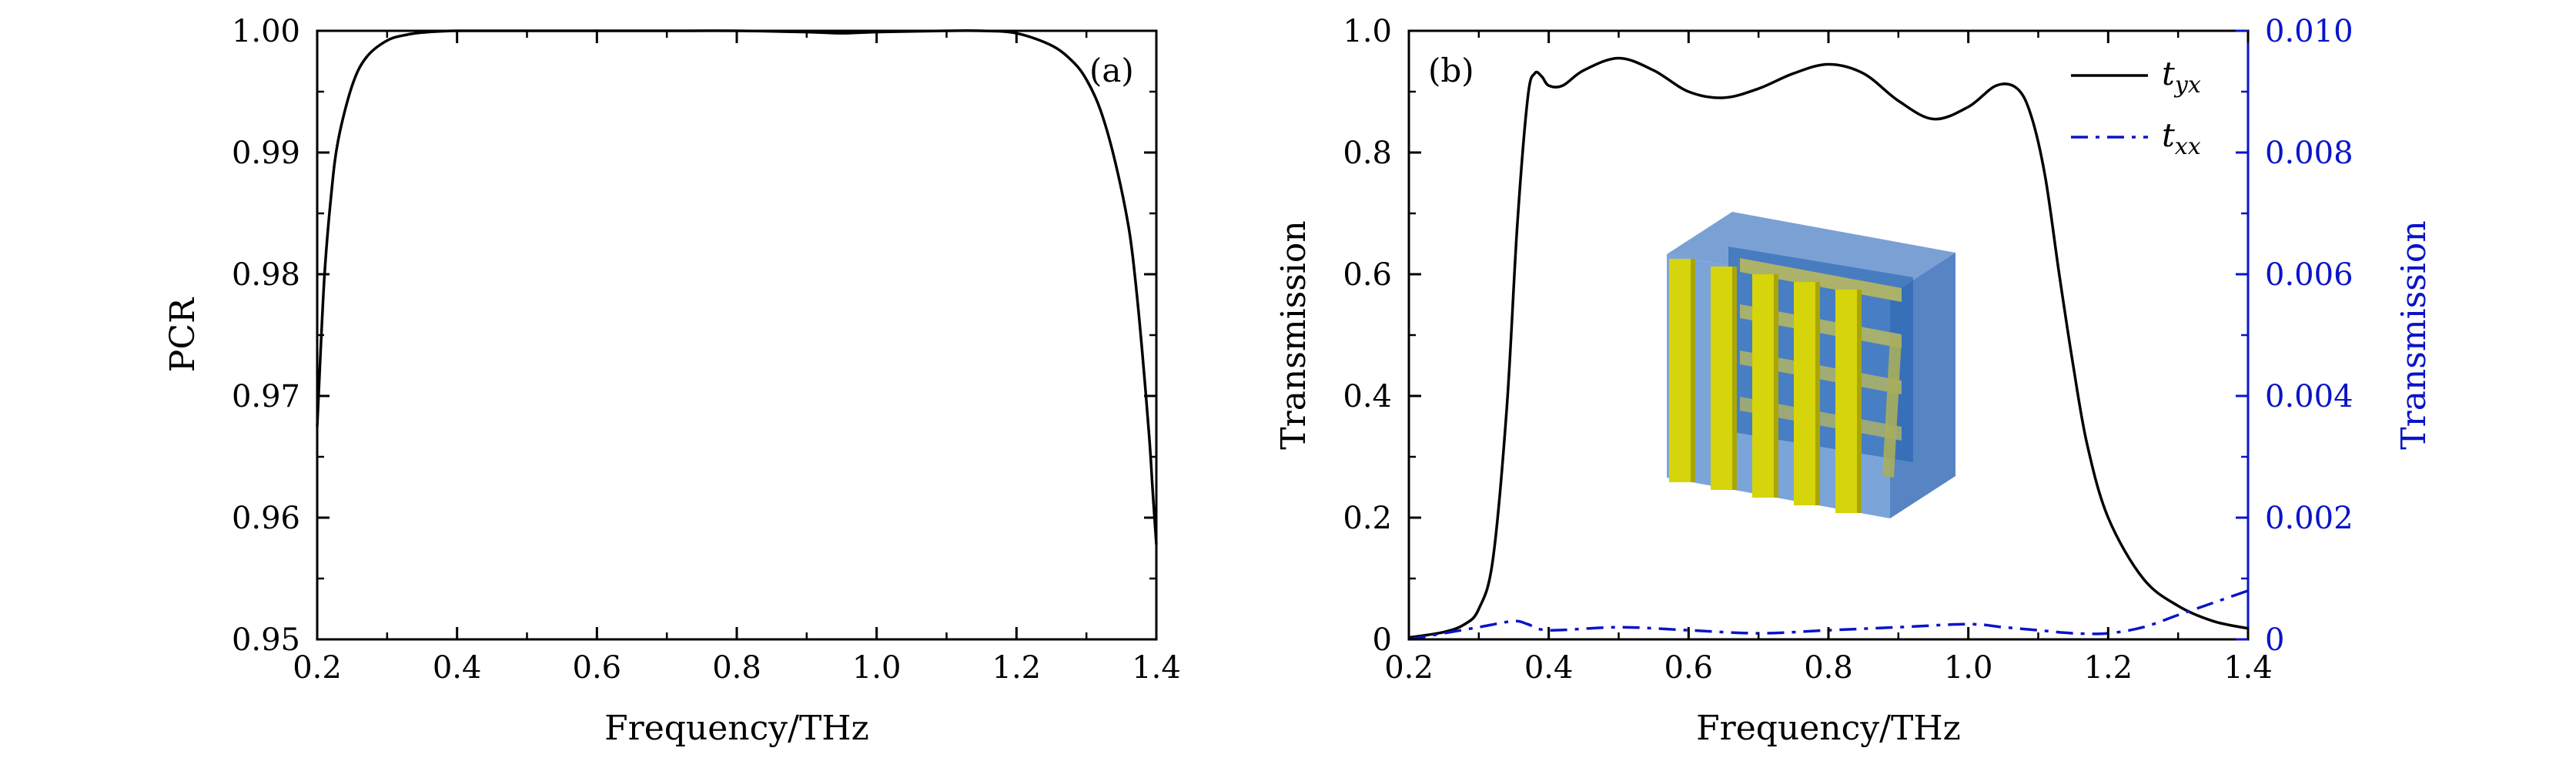 This screenshot has width=2576, height=758. Describe the element at coordinates (1828, 729) in the screenshot. I see `panel-b-xlabel: Frequency/THz` at that location.